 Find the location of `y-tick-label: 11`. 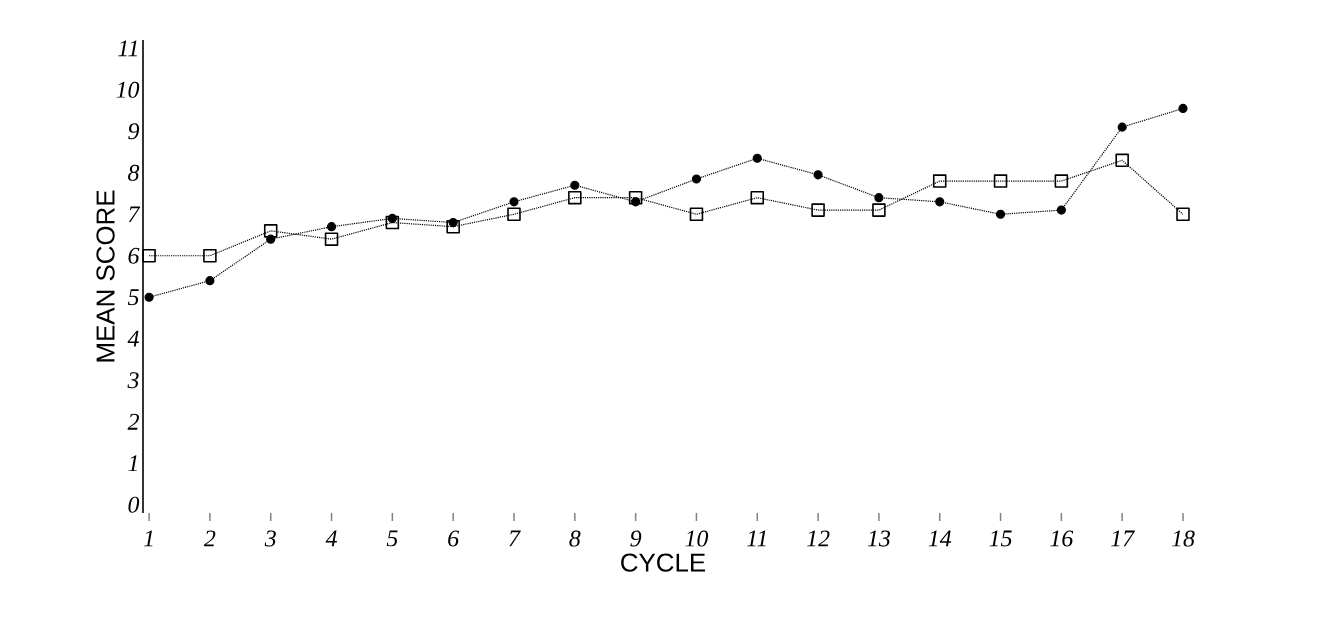

y-tick-label: 11 is located at coordinates (127, 48).